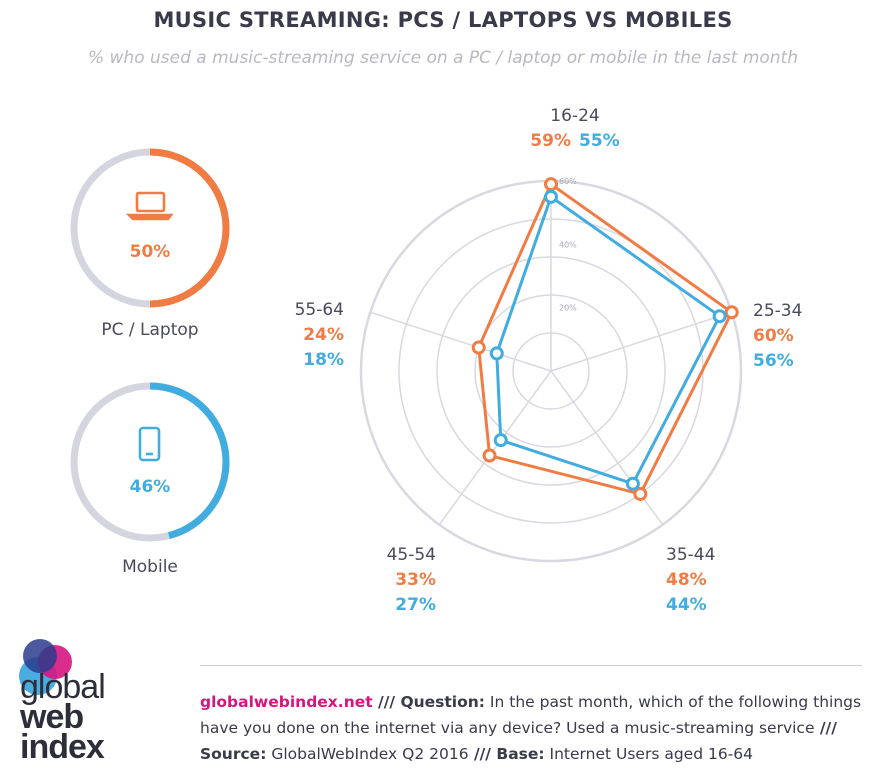  What do you see at coordinates (62, 747) in the screenshot?
I see `logo-line-index: index` at bounding box center [62, 747].